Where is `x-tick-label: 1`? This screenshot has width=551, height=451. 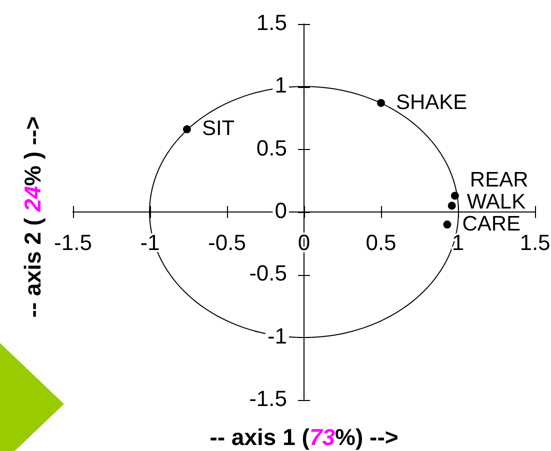
x-tick-label: 1 is located at coordinates (458, 243).